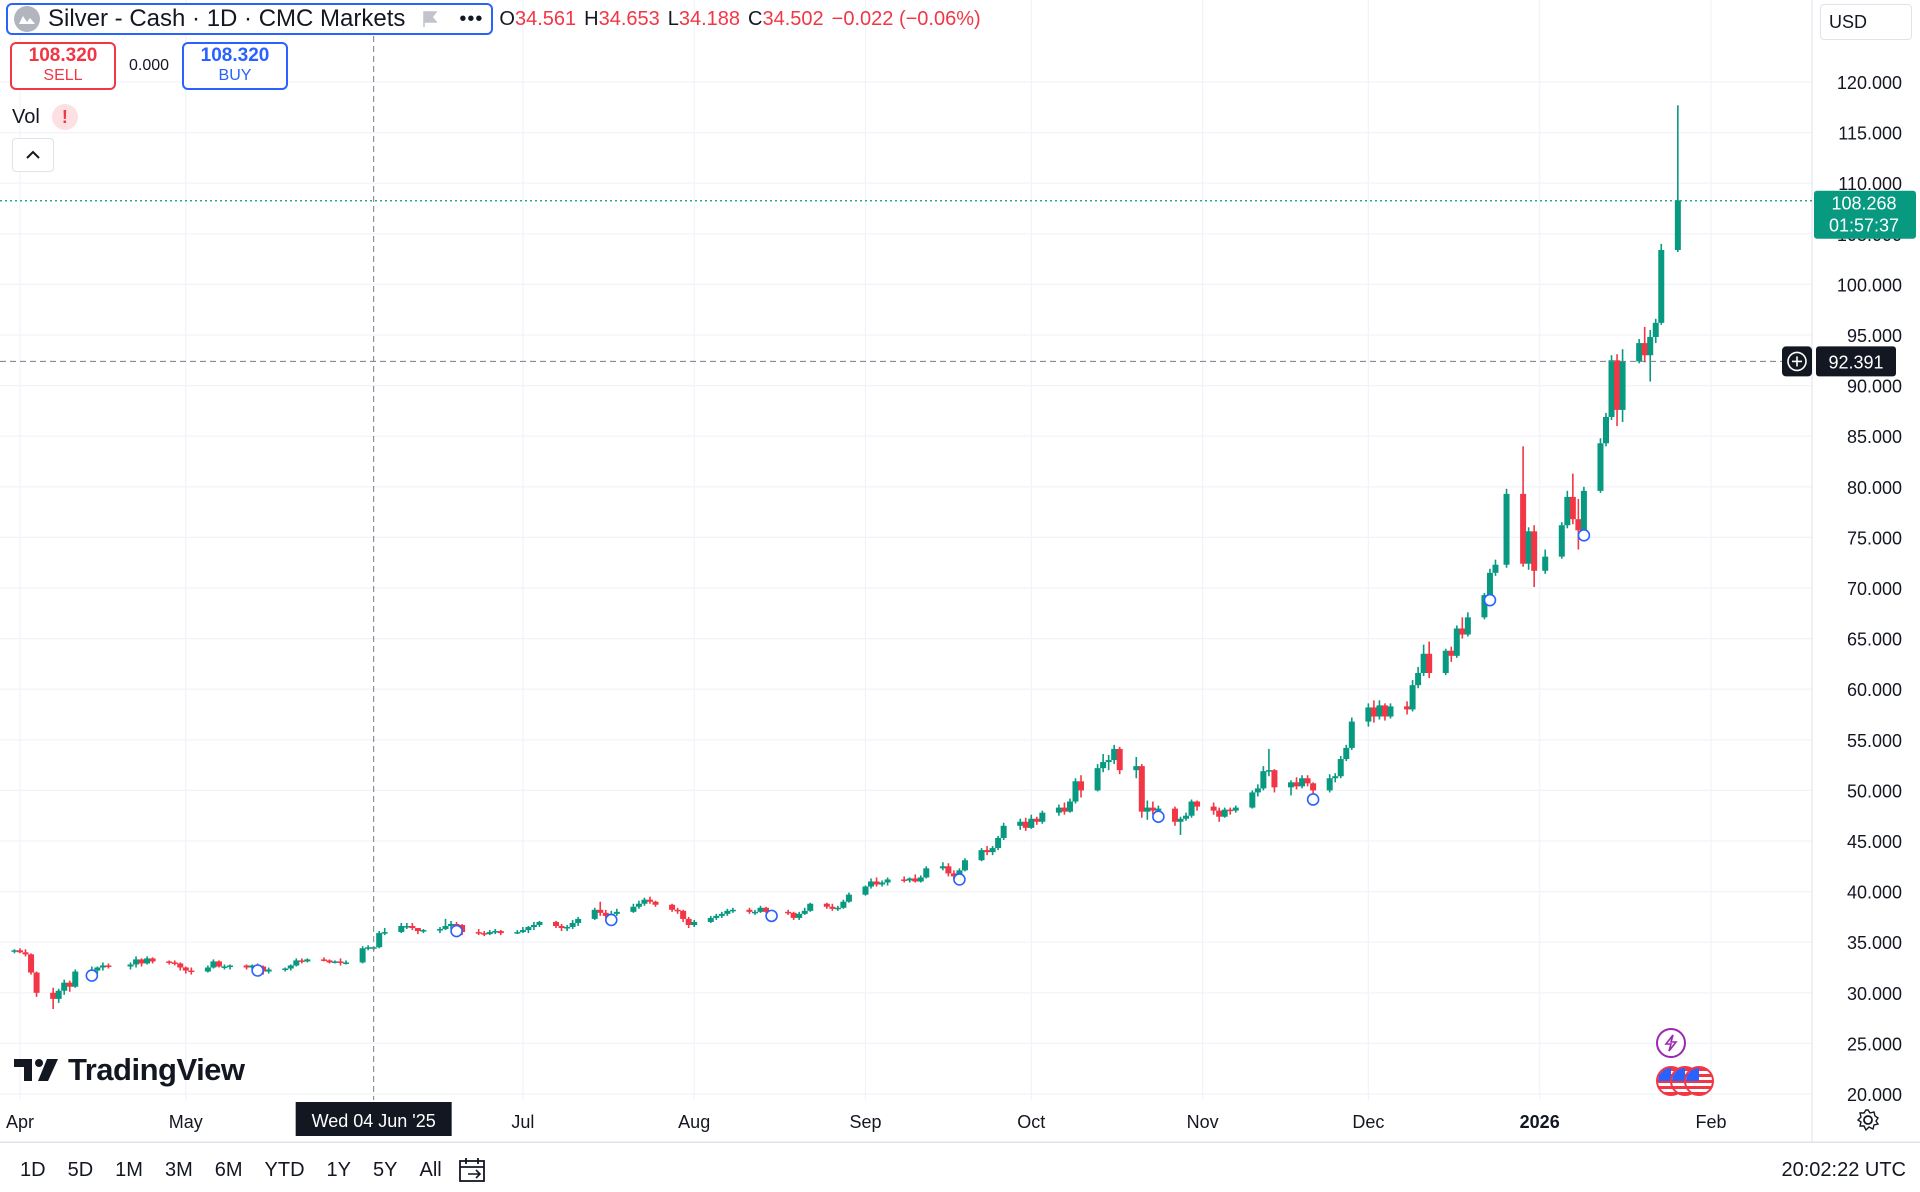  I want to click on range-button-1y: 1Y, so click(339, 1170).